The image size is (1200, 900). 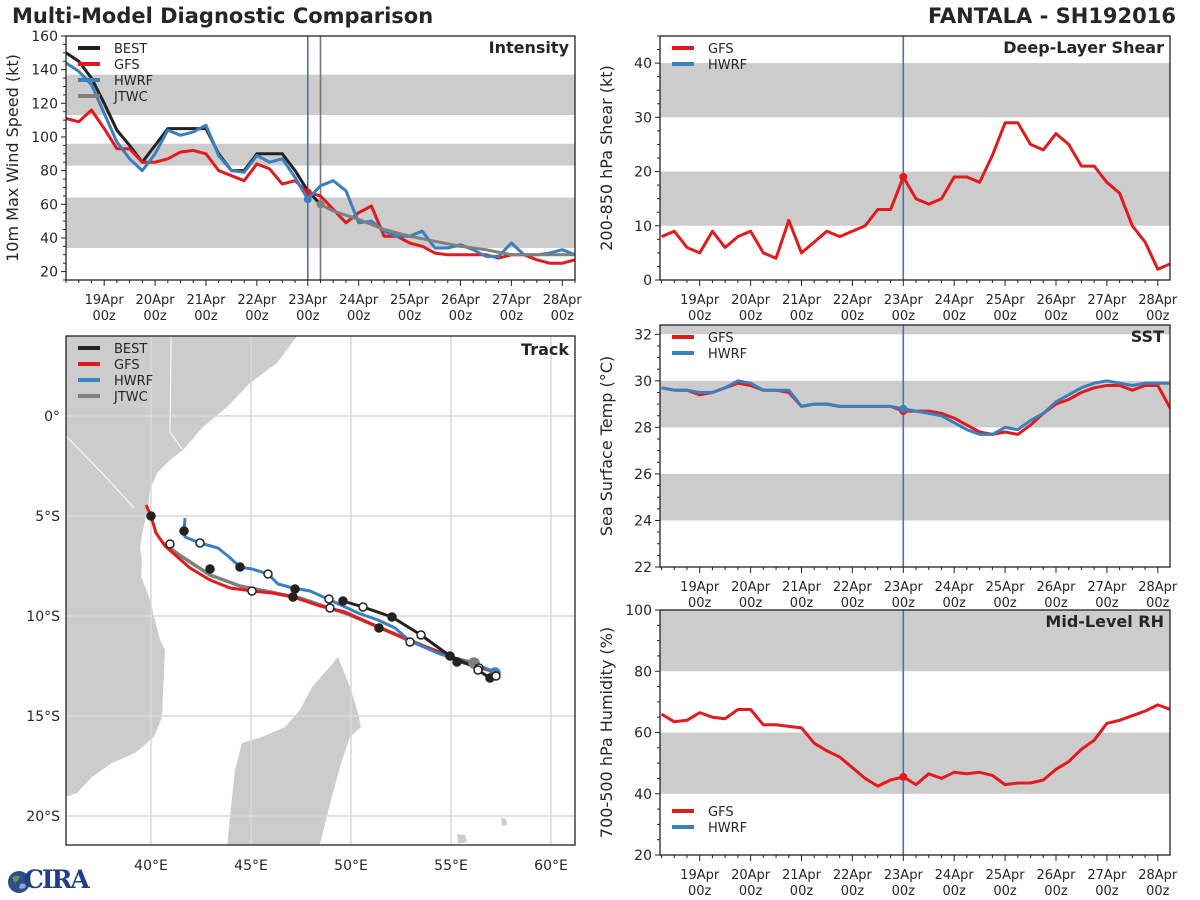 I want to click on cira-logo: CIRA, so click(x=48, y=880).